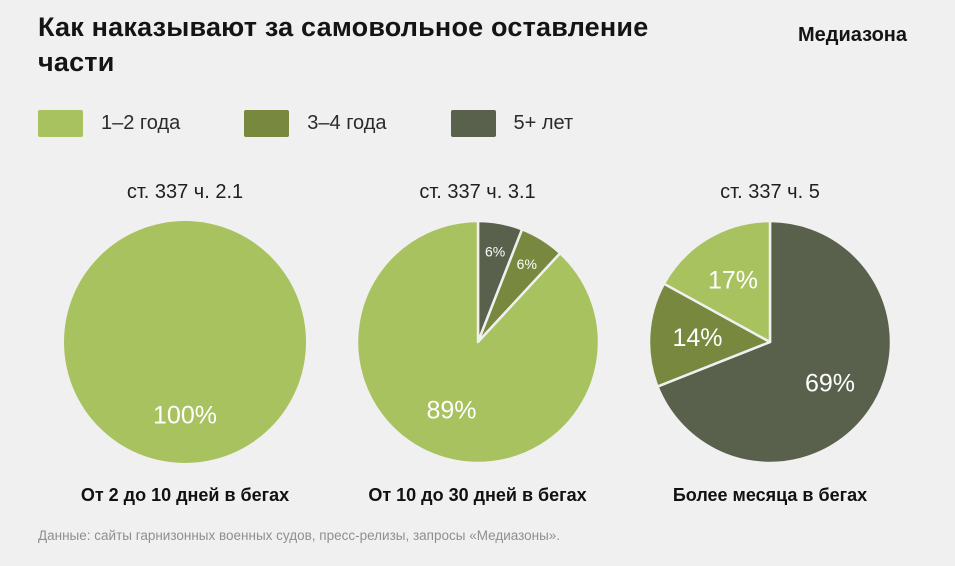 The width and height of the screenshot is (955, 566). I want to click on pie-slice-label: 14%, so click(697, 338).